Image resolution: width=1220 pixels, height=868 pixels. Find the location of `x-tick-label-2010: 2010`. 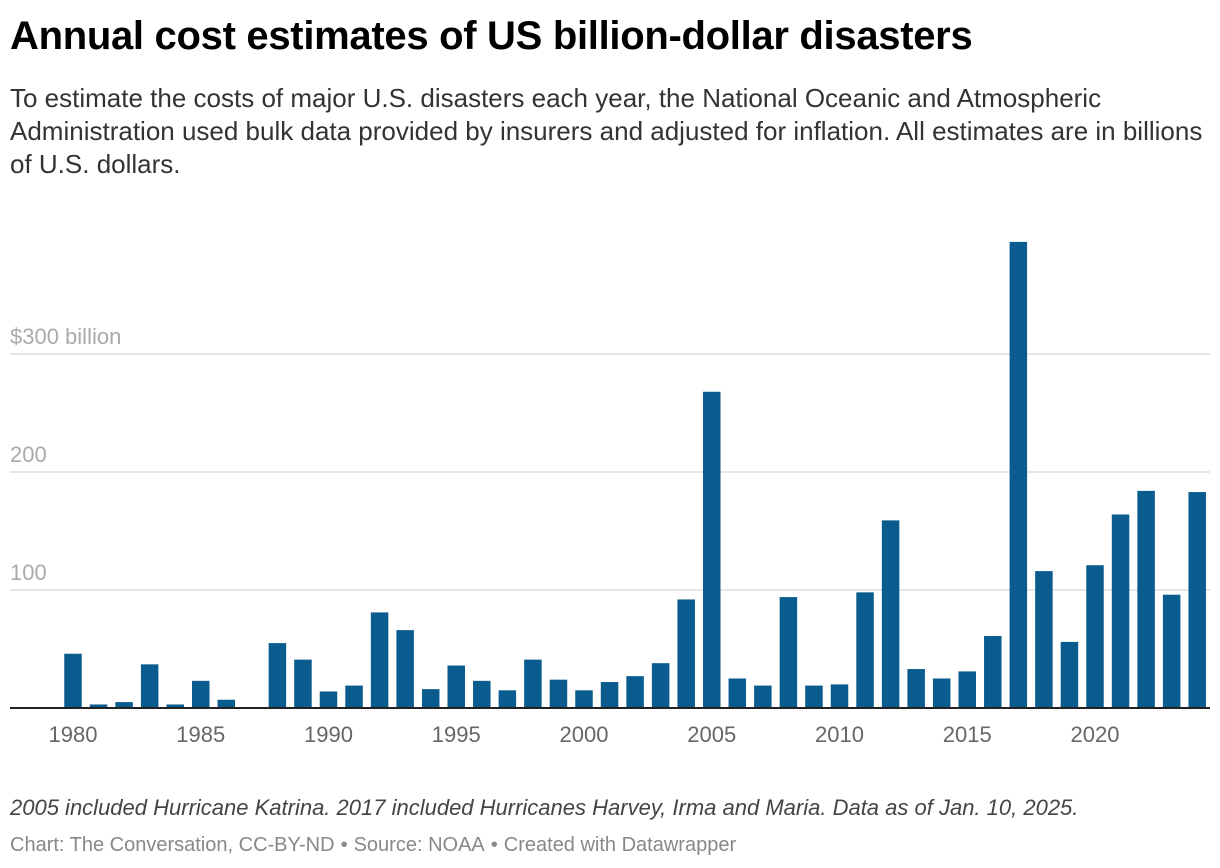

x-tick-label-2010: 2010 is located at coordinates (839, 734).